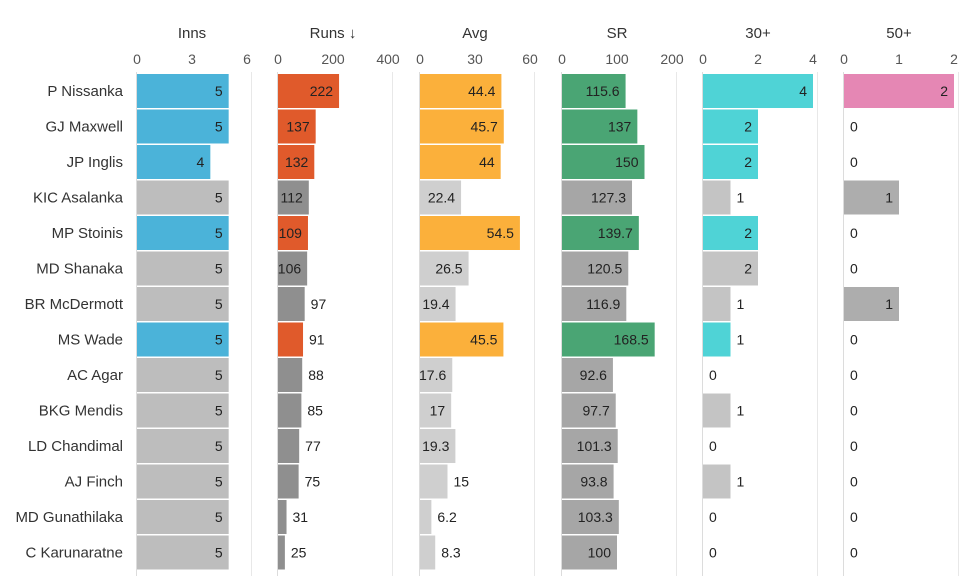  What do you see at coordinates (79, 269) in the screenshot?
I see `player-name: MD Shanaka` at bounding box center [79, 269].